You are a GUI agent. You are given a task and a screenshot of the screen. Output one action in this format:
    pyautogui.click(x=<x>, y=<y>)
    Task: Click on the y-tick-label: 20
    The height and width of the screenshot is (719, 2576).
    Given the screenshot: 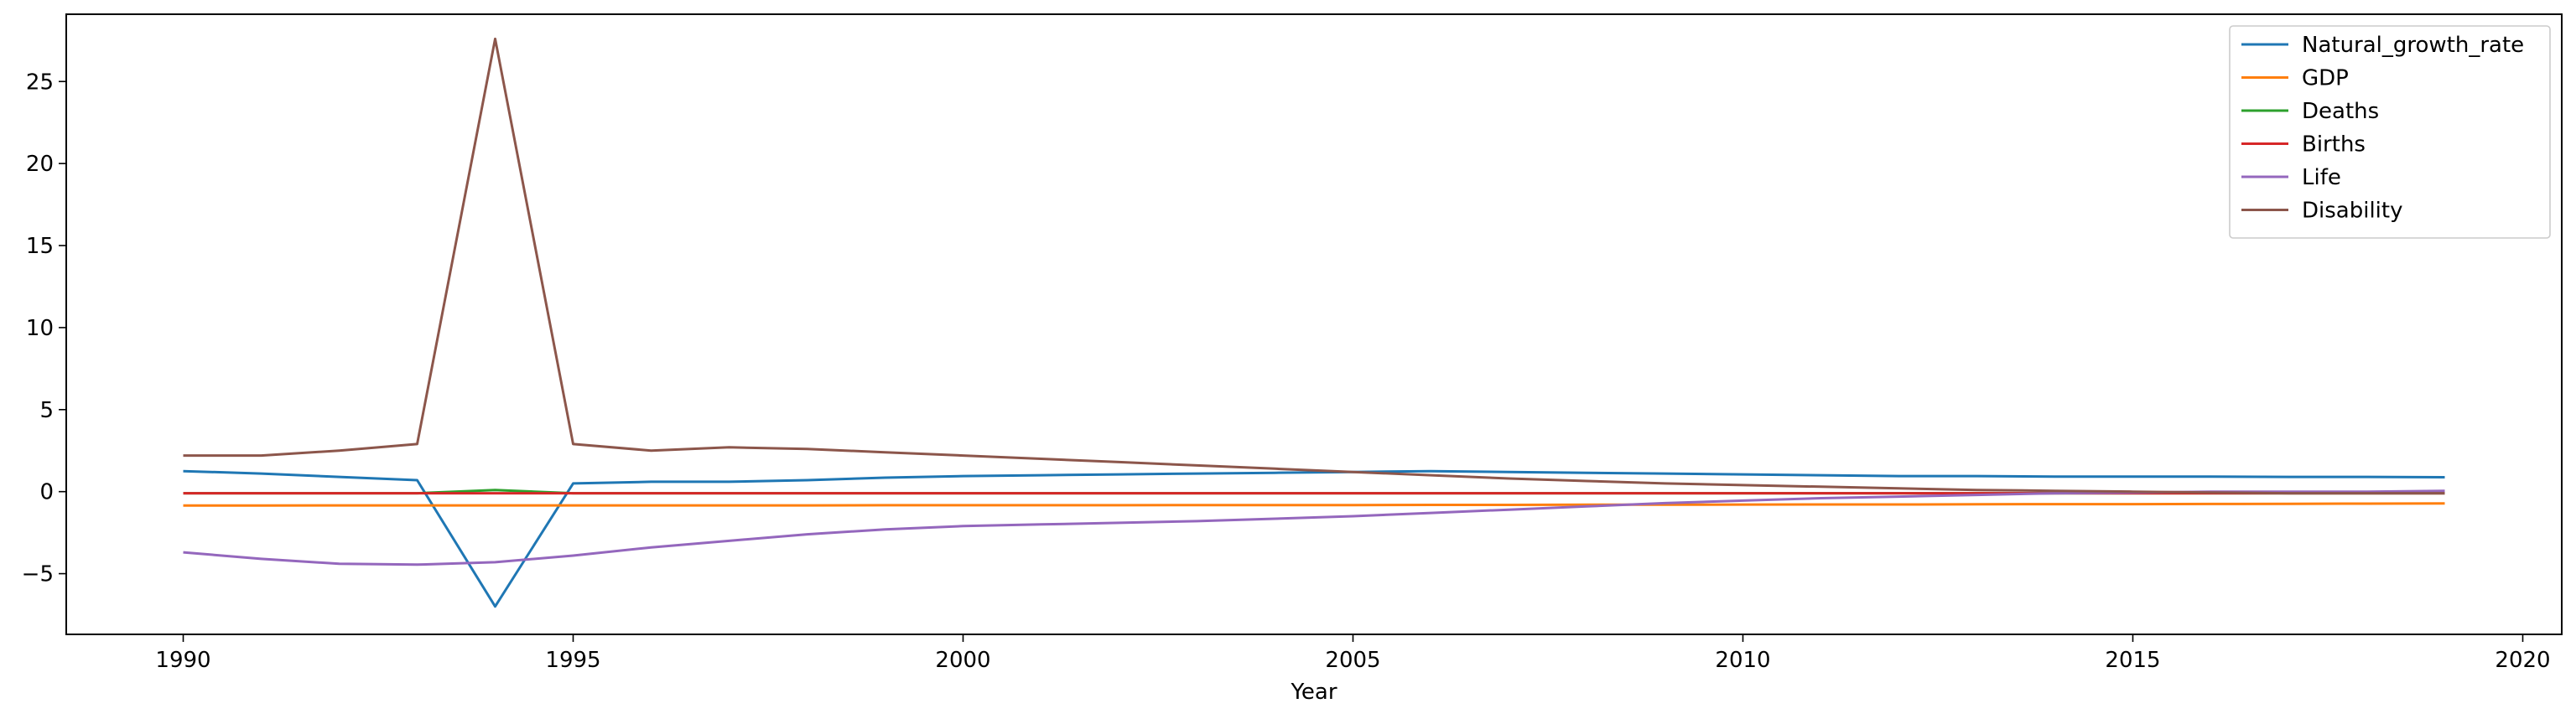 What is the action you would take?
    pyautogui.click(x=40, y=164)
    